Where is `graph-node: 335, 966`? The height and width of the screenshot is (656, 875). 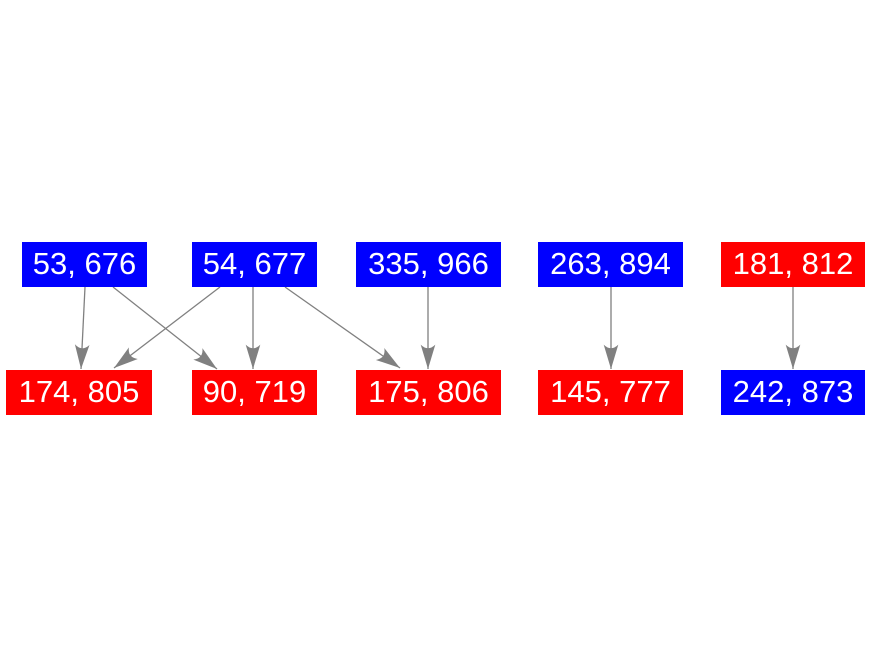 graph-node: 335, 966 is located at coordinates (428, 264).